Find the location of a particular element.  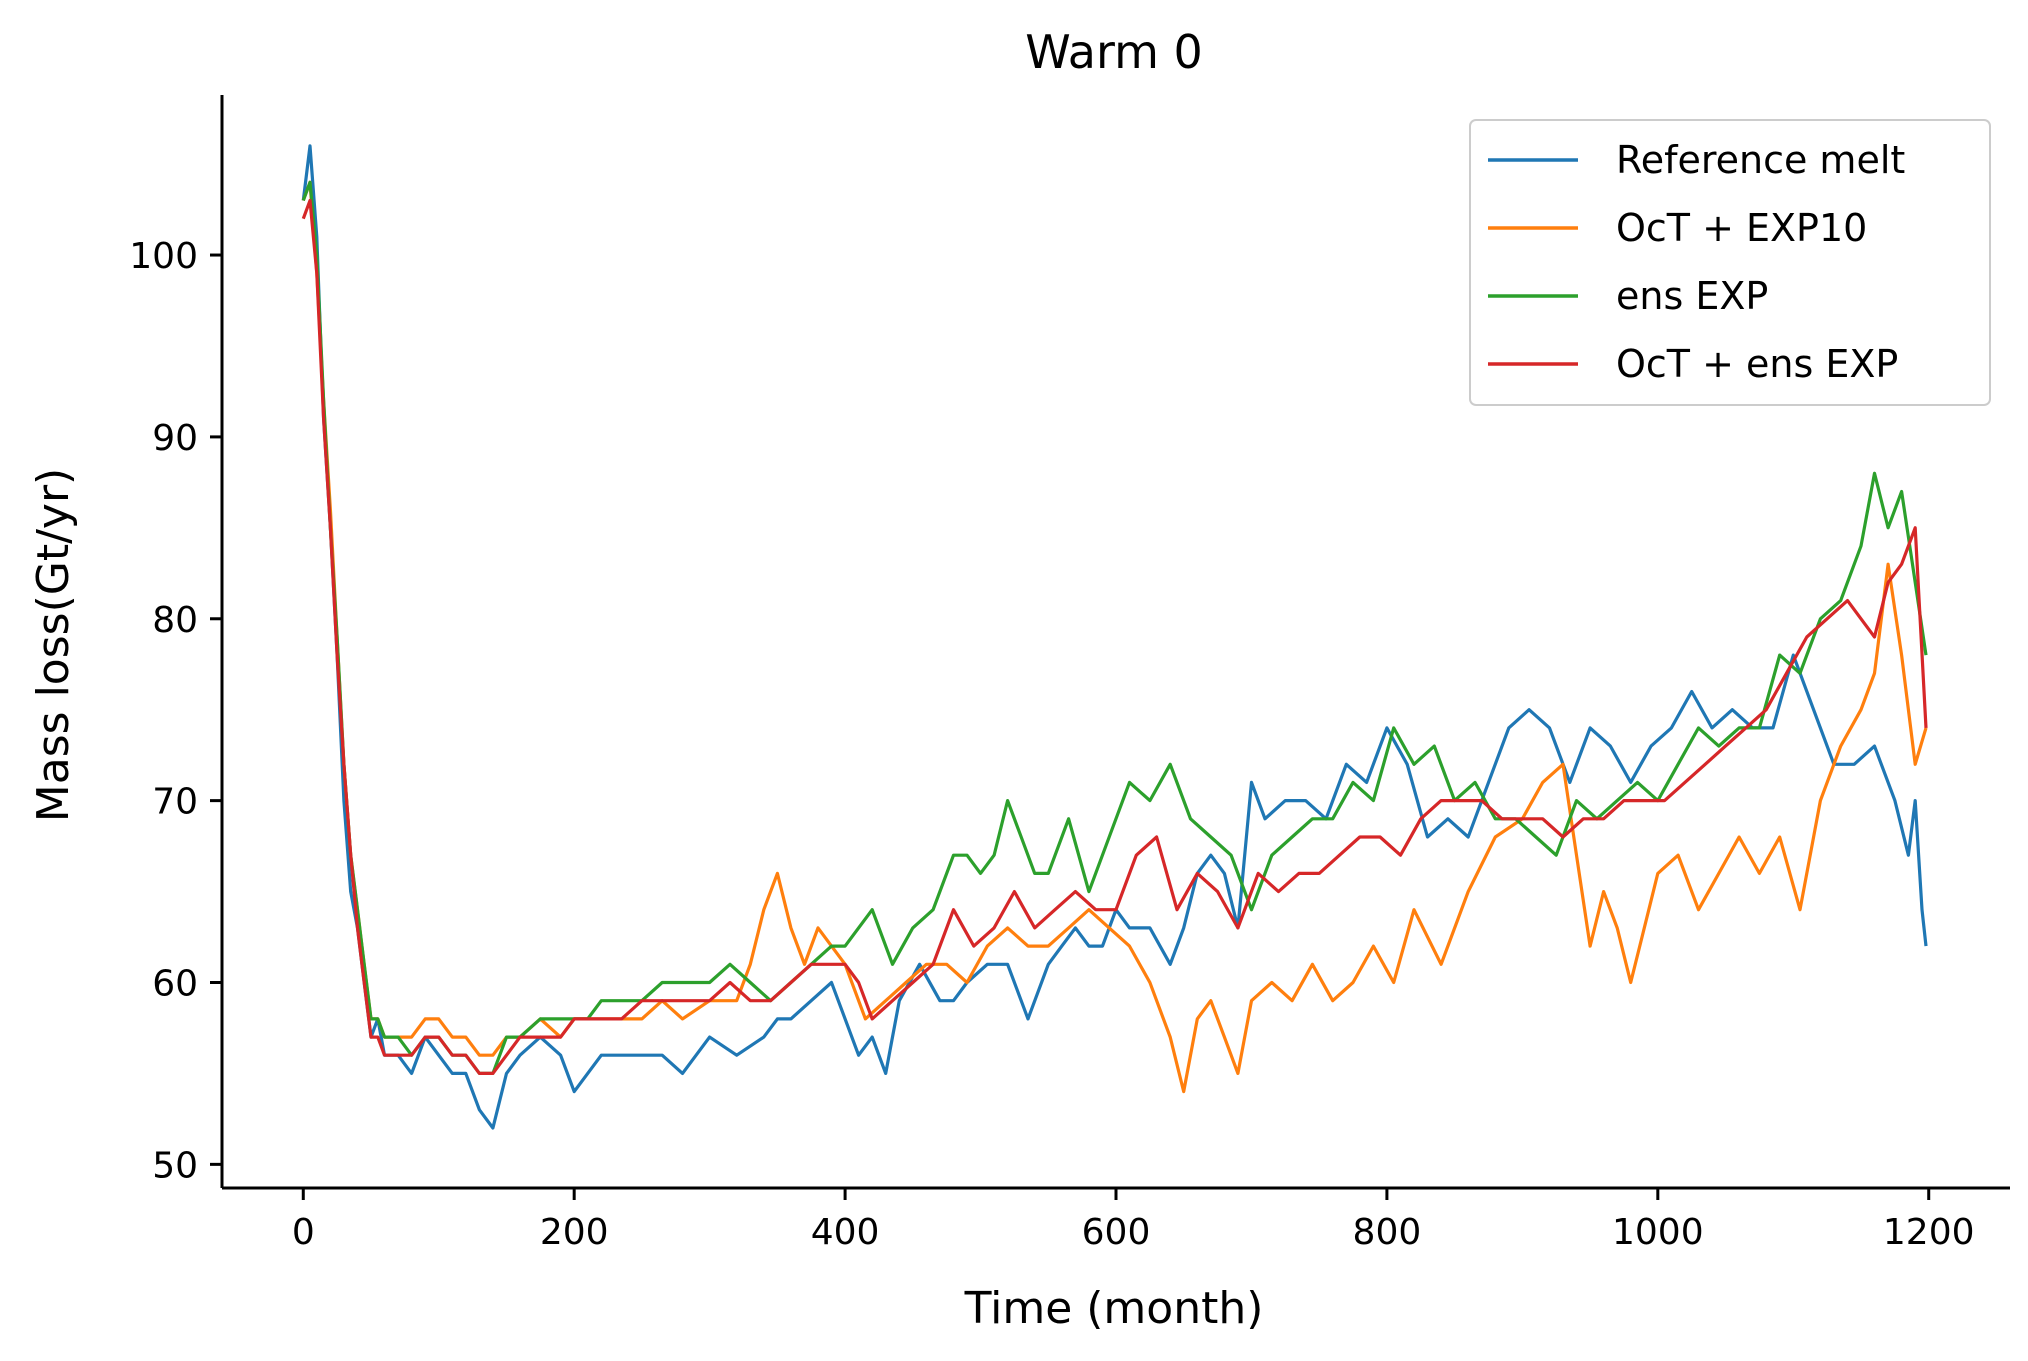

legend-label: OcT + EXP10 is located at coordinates (1741, 228).